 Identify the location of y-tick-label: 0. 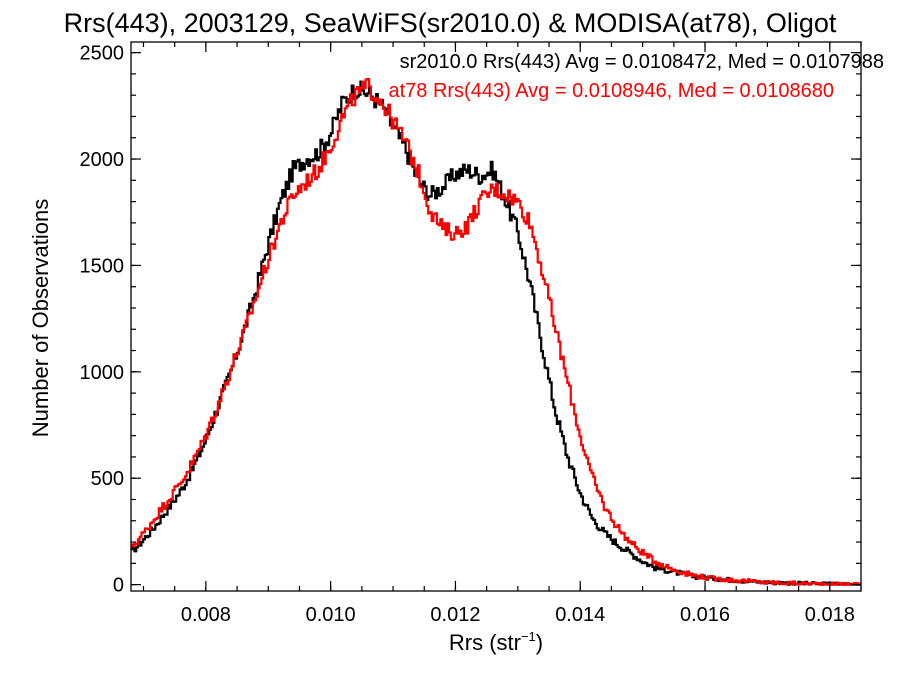
(118, 586).